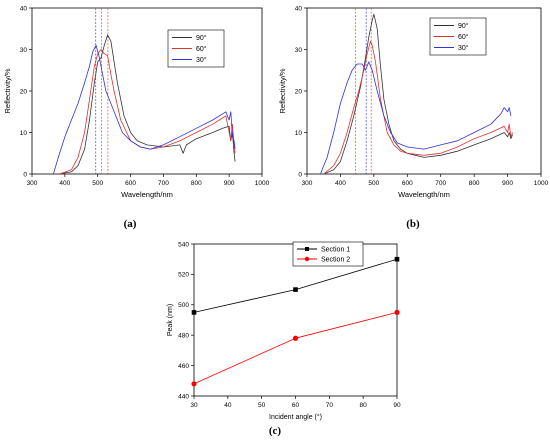 This screenshot has width=550, height=444. Describe the element at coordinates (262, 405) in the screenshot. I see `x-tick-label: 50` at that location.